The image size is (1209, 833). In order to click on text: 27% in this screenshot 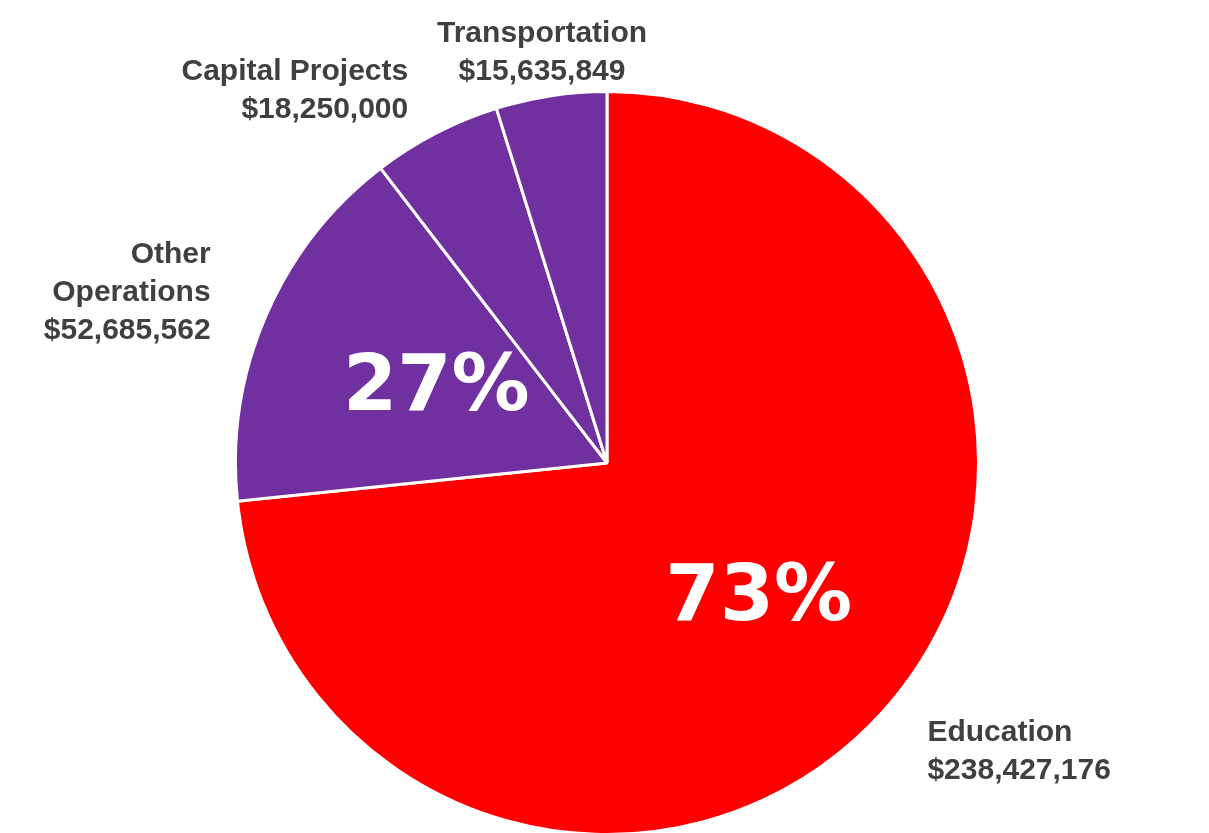, I will do `click(436, 382)`.